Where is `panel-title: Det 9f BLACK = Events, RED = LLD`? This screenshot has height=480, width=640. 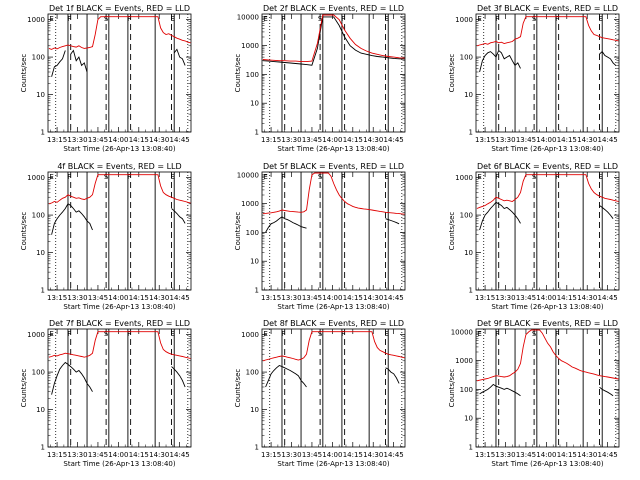
panel-title: Det 9f BLACK = Events, RED = LLD is located at coordinates (547, 323).